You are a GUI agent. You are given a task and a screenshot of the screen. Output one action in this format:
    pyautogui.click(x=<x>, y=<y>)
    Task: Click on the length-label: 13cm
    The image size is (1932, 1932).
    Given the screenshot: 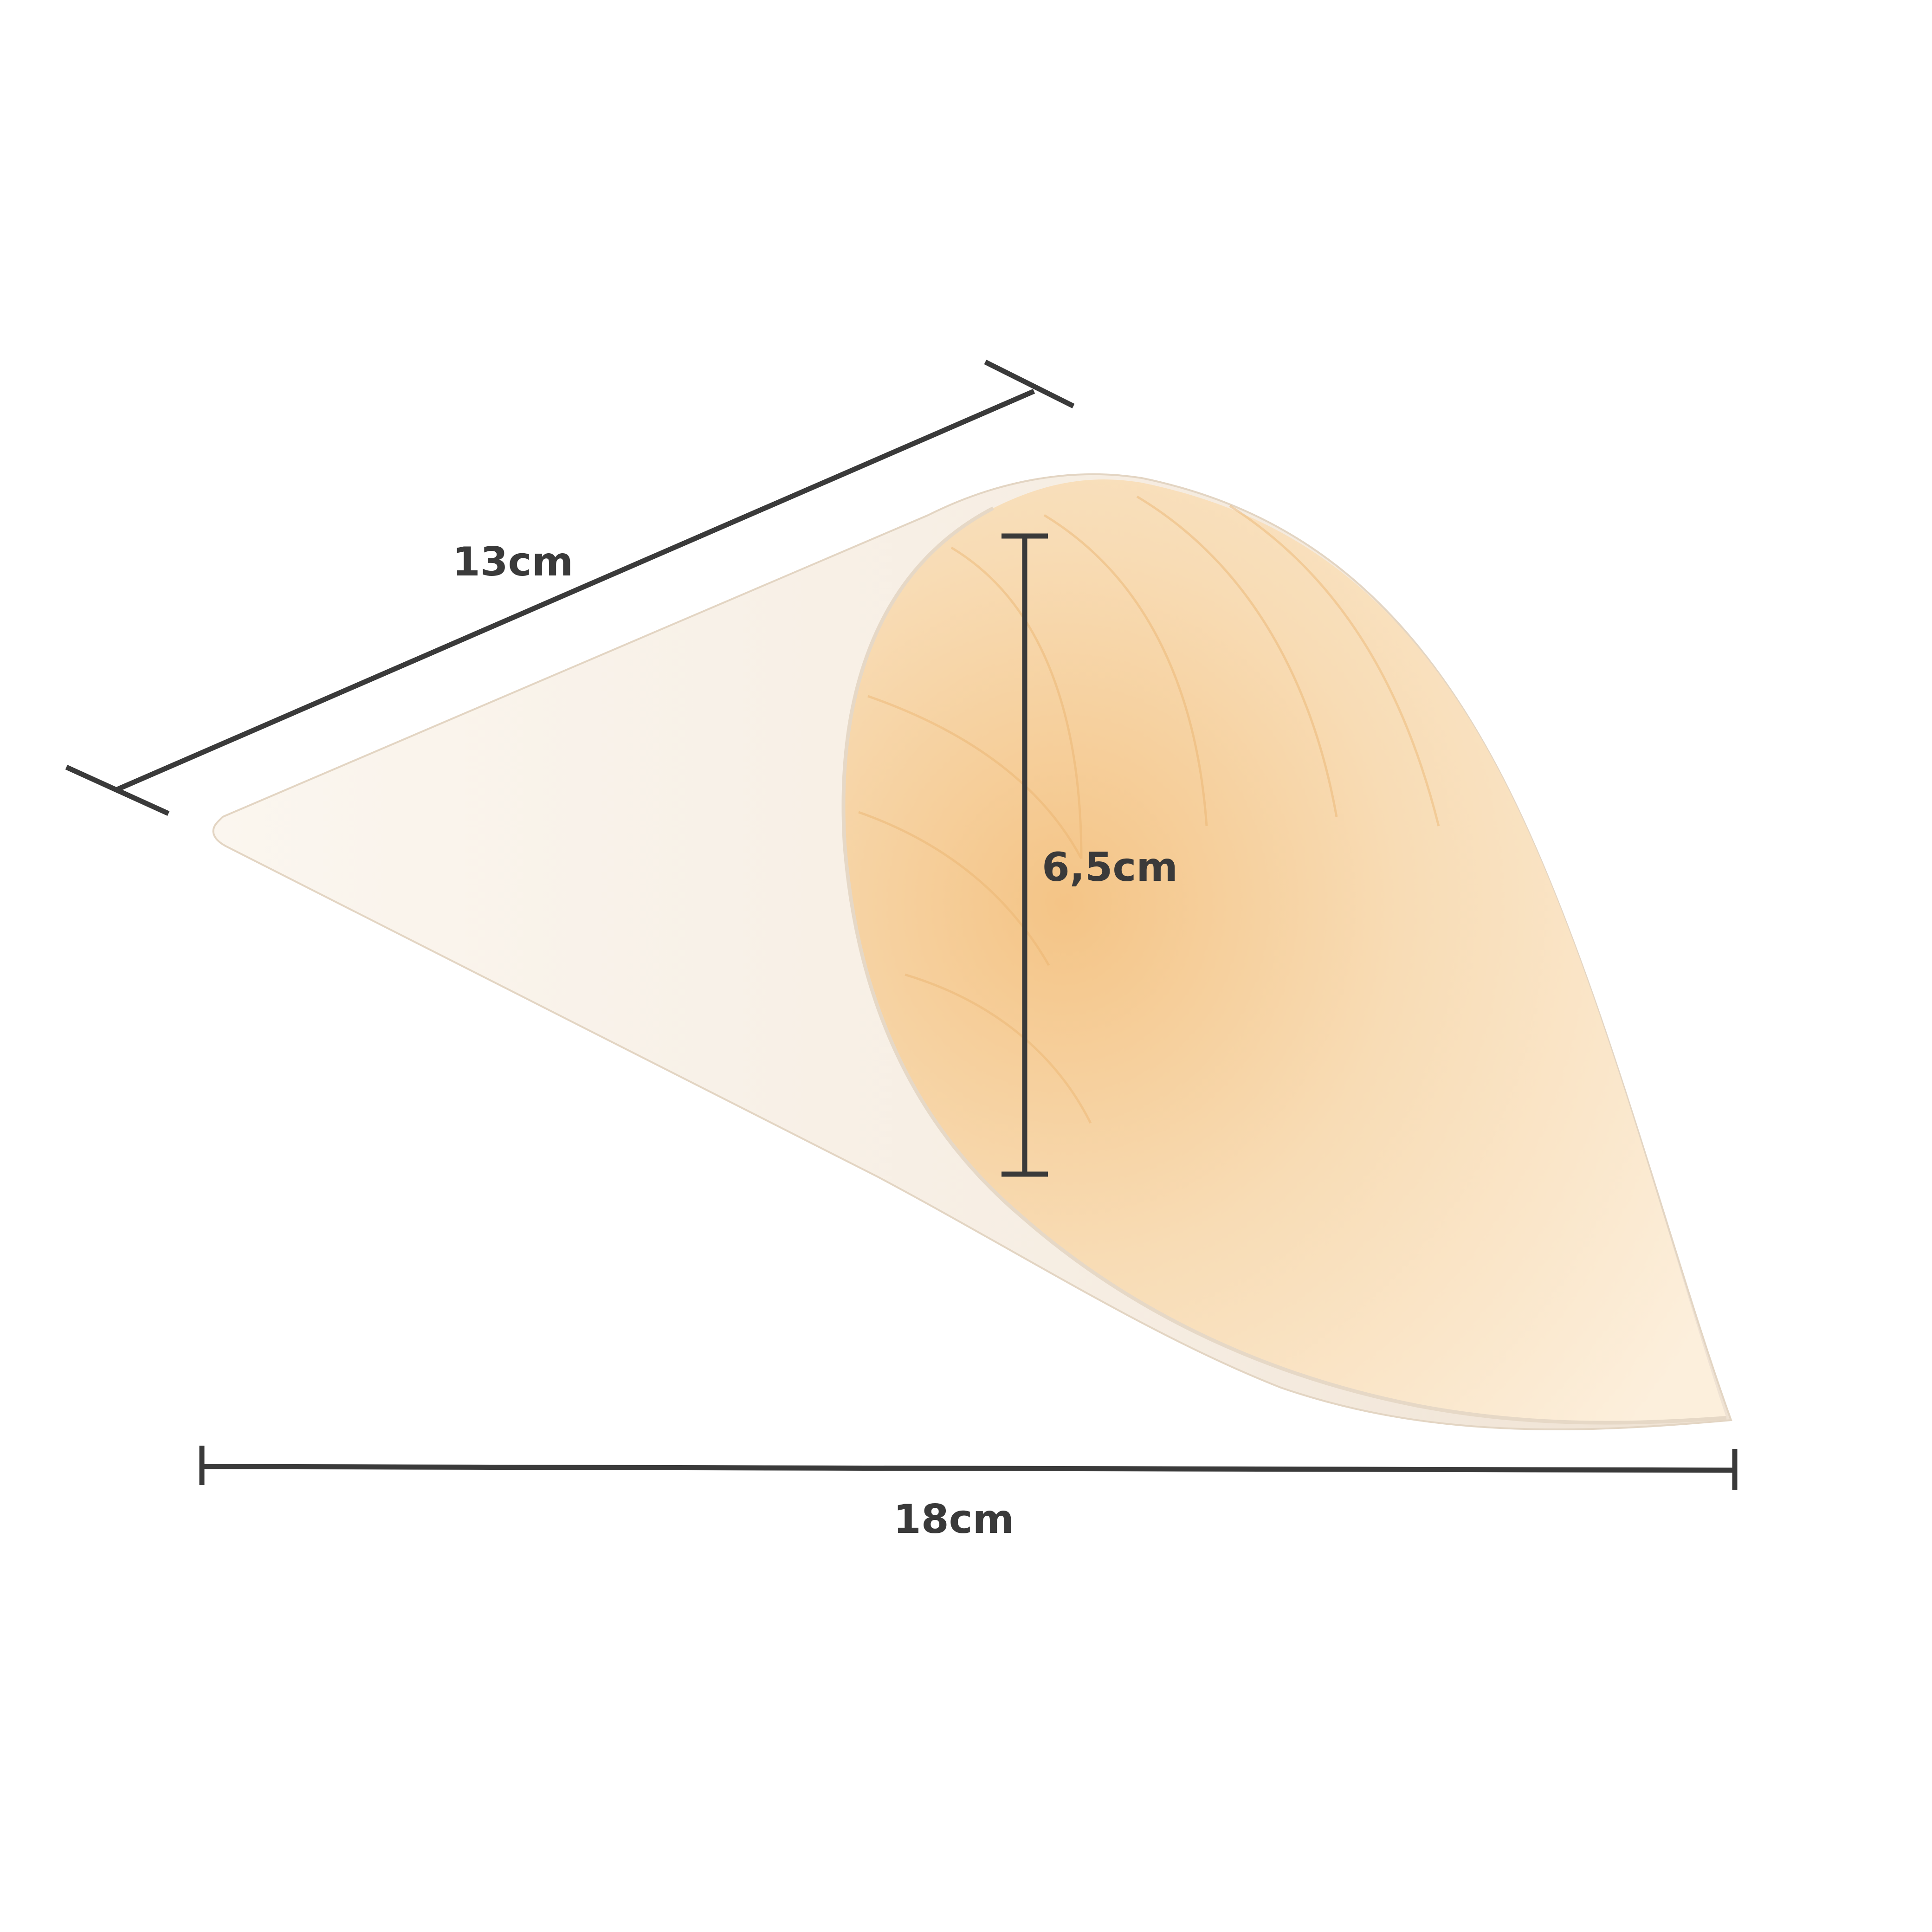 What is the action you would take?
    pyautogui.click(x=512, y=562)
    